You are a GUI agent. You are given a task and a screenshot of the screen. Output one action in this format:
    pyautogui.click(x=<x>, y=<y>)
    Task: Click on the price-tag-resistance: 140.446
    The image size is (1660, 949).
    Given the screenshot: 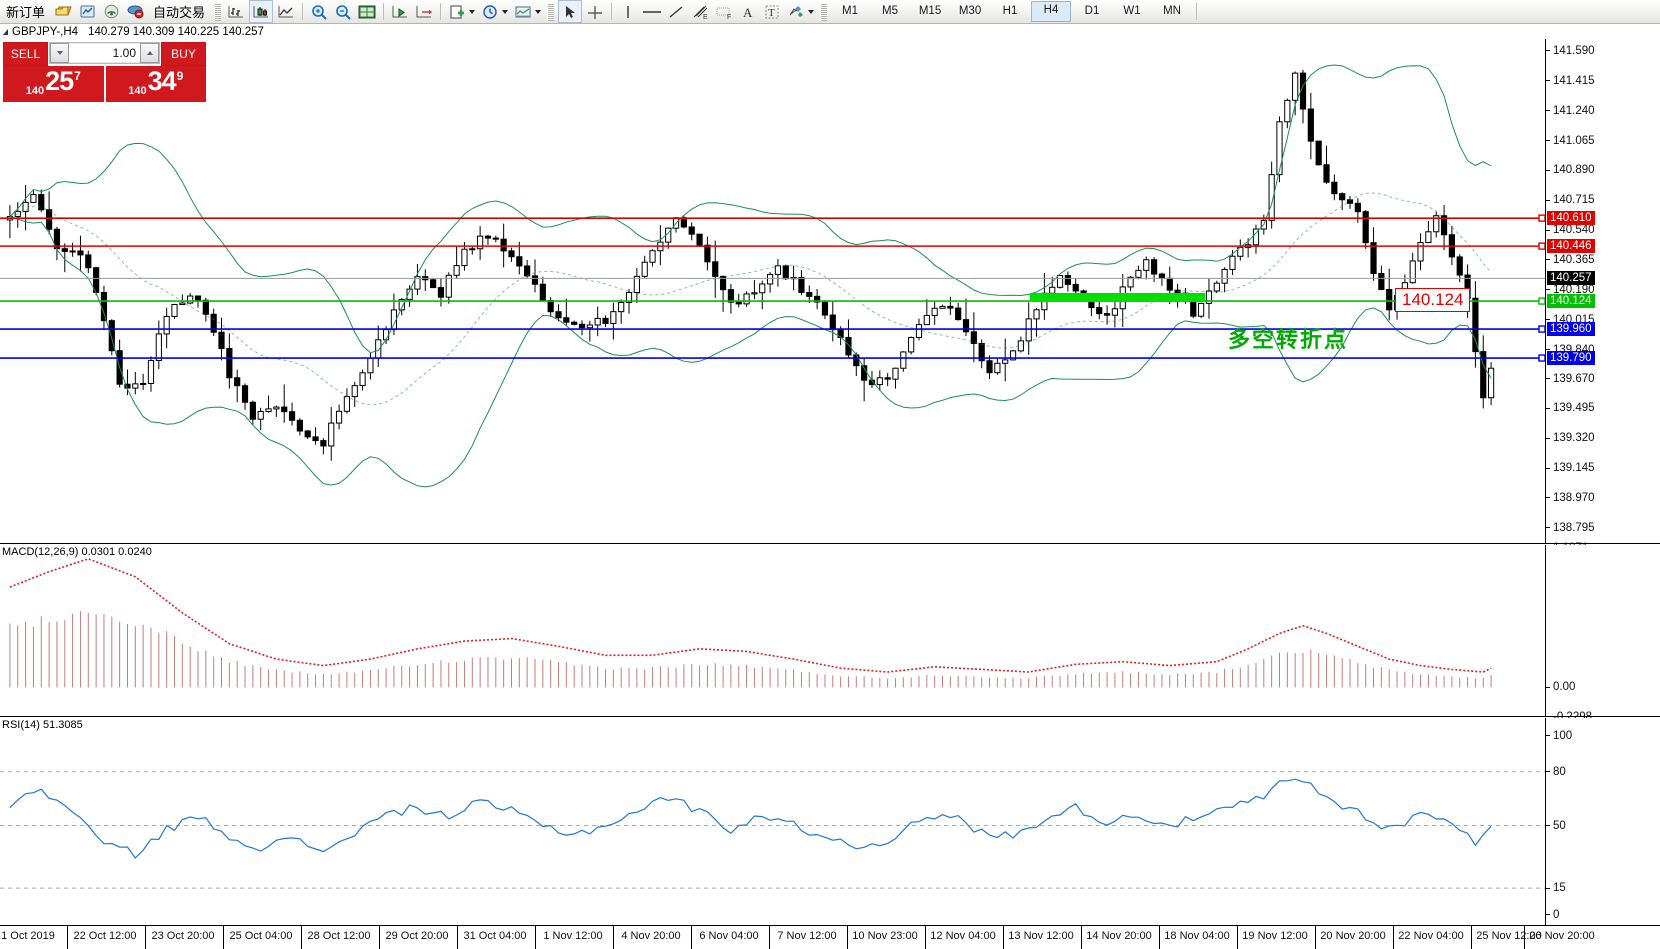 What is the action you would take?
    pyautogui.click(x=1571, y=246)
    